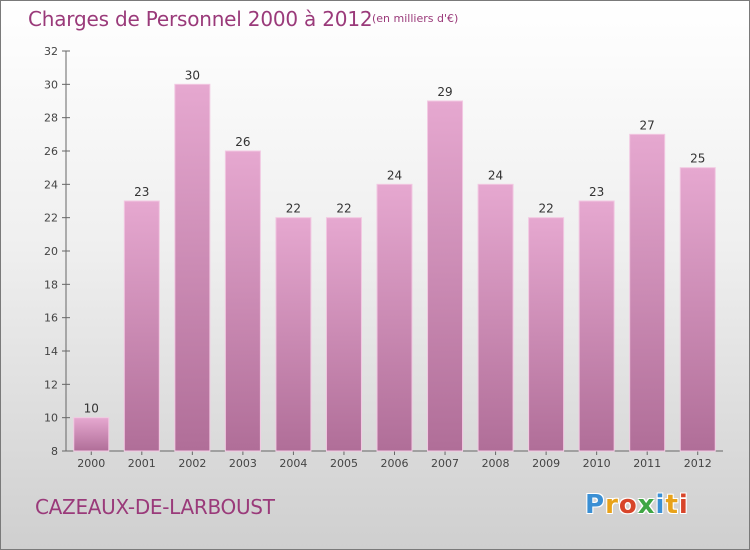  What do you see at coordinates (597, 463) in the screenshot?
I see `x-tick-label: 2010` at bounding box center [597, 463].